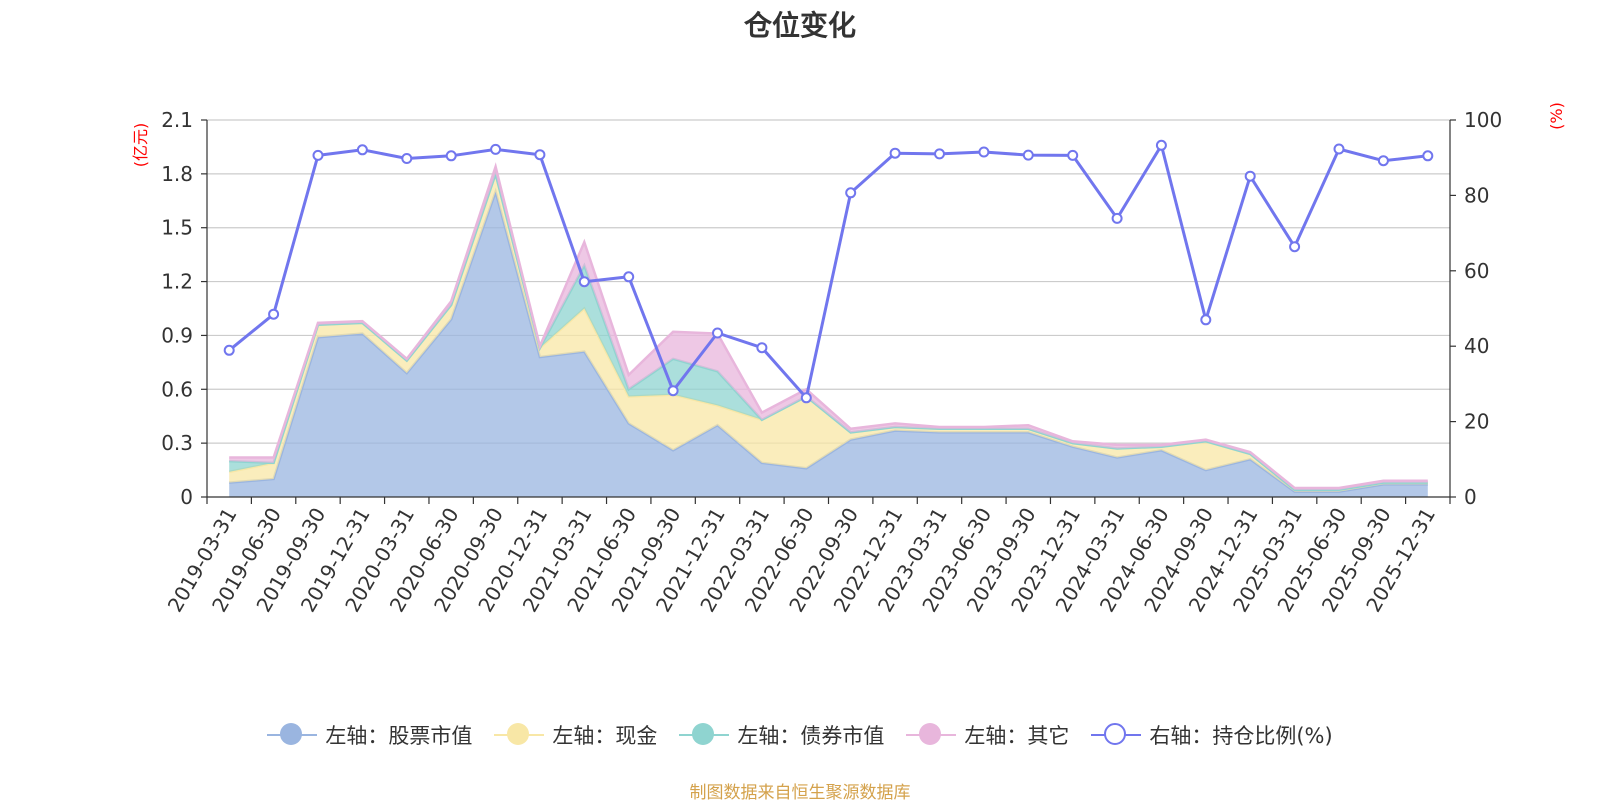 The image size is (1600, 803). Describe the element at coordinates (177, 389) in the screenshot. I see `left-axis-tick-label: 0.6` at that location.